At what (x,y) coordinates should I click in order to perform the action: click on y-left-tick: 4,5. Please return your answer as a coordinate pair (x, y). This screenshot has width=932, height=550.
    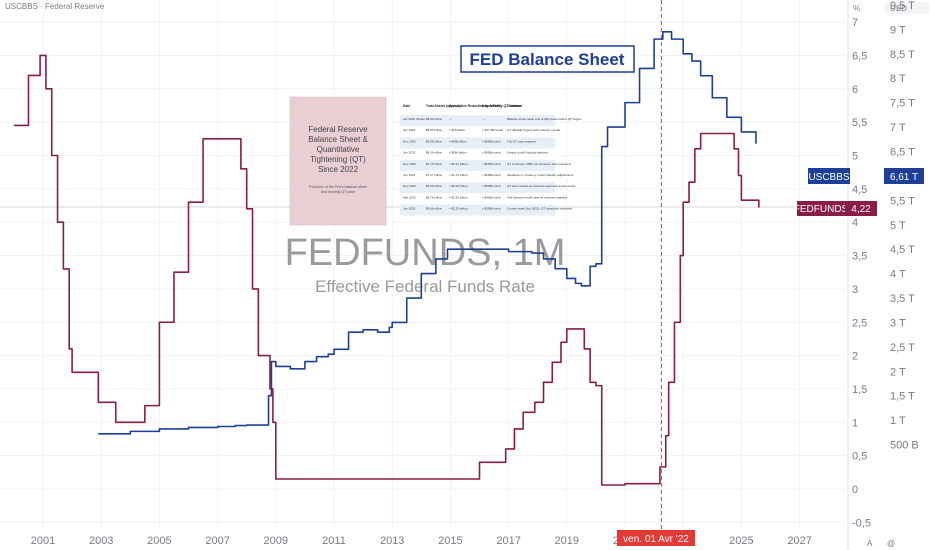
    Looking at the image, I should click on (859, 190).